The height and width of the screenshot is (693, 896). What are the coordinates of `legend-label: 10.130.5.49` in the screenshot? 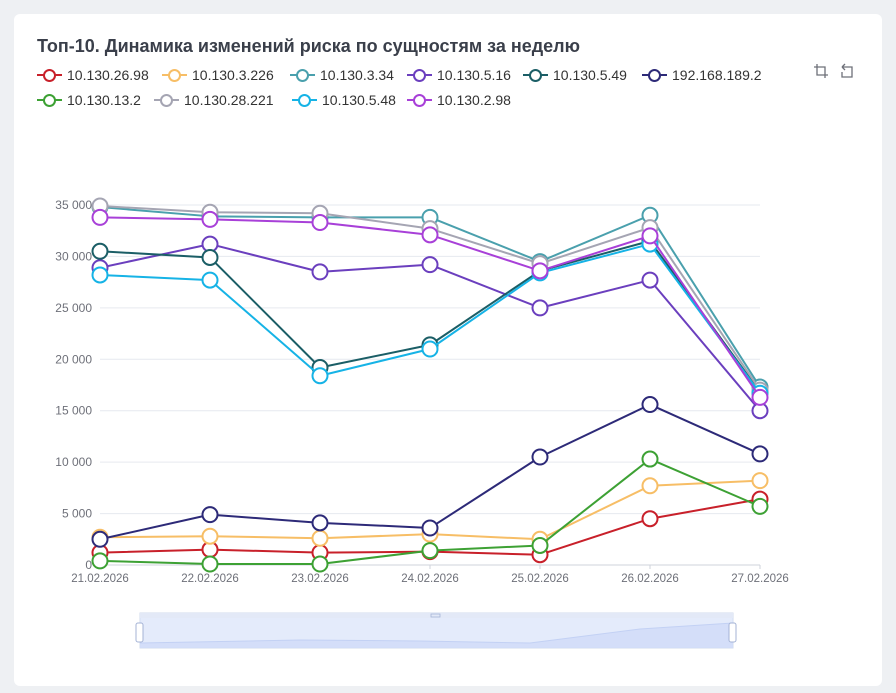 It's located at (590, 75).